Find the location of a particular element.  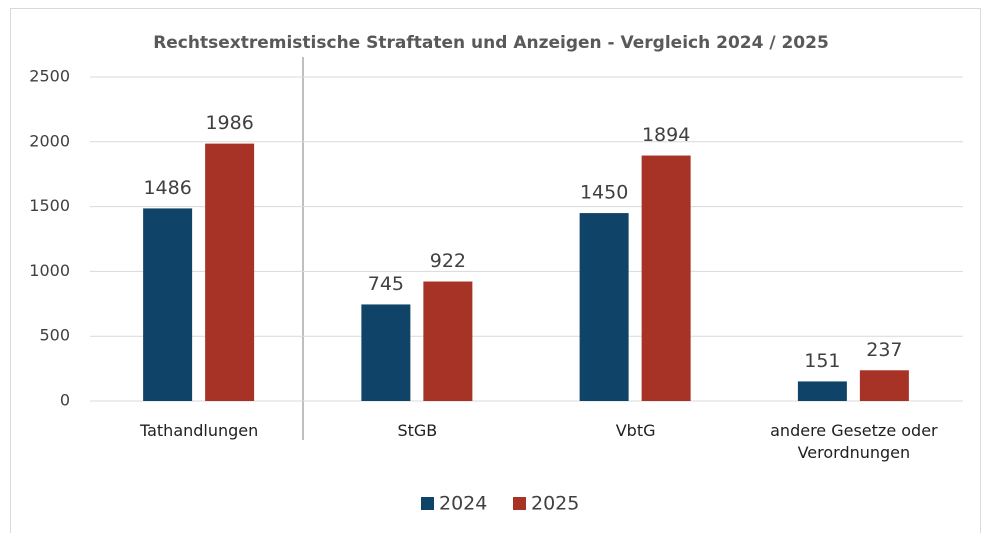

data-label: 1986 is located at coordinates (229, 123).